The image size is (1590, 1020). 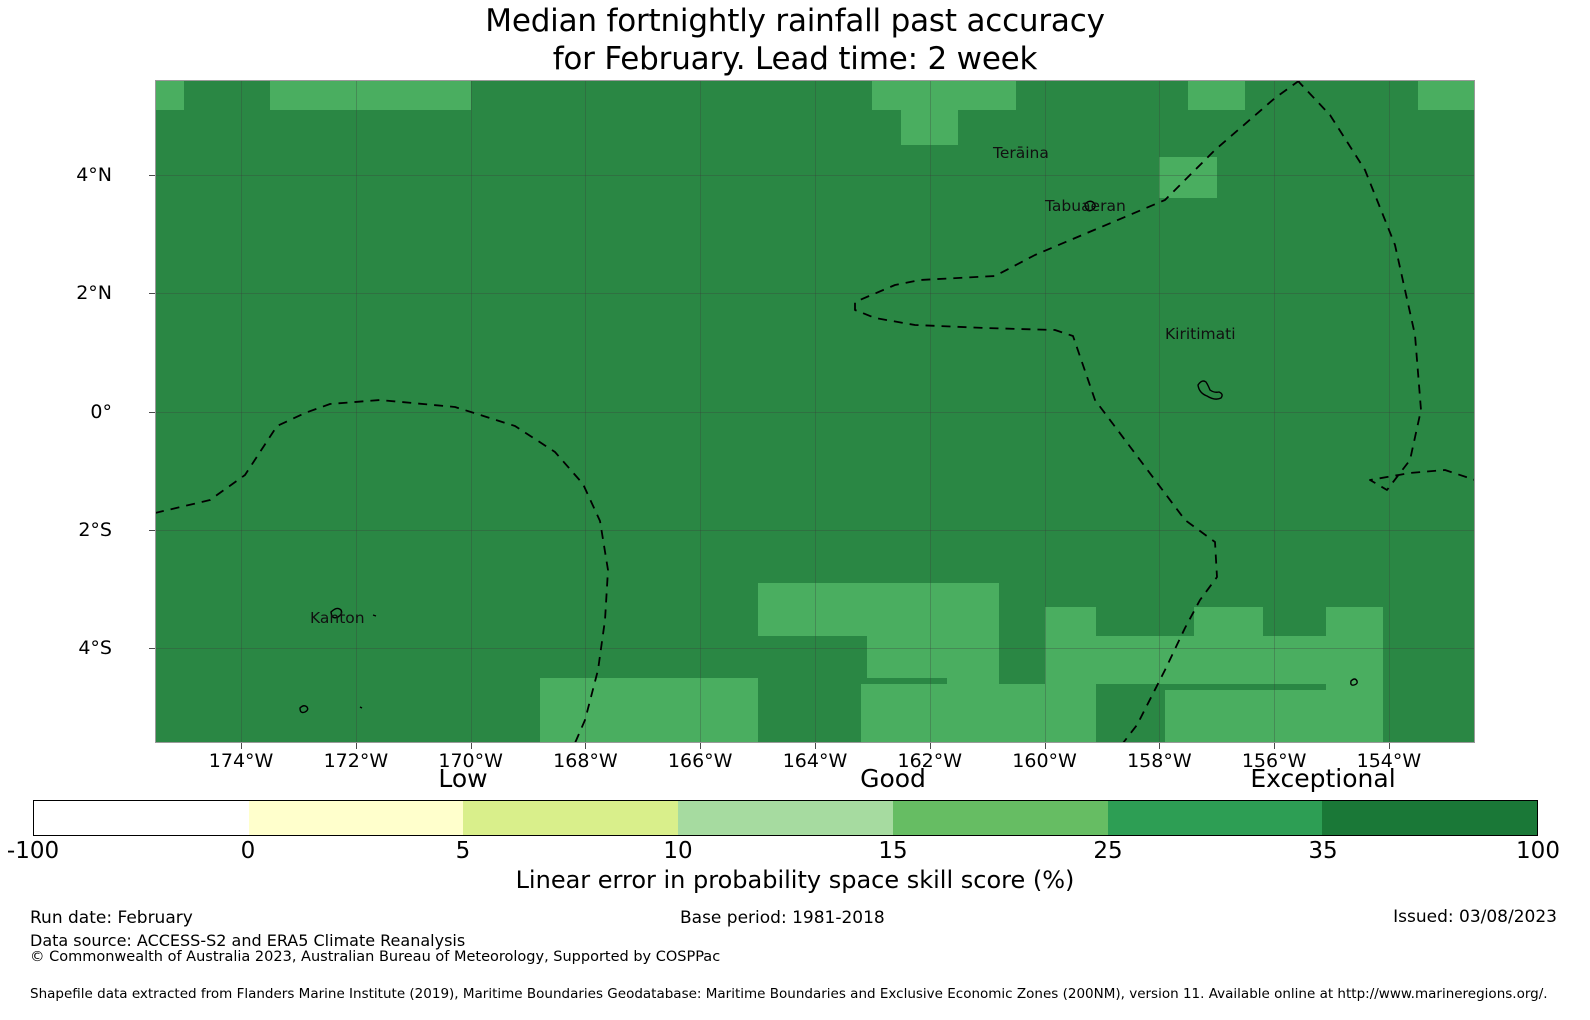 I want to click on colorbar-tick-label: 100, so click(x=1538, y=851).